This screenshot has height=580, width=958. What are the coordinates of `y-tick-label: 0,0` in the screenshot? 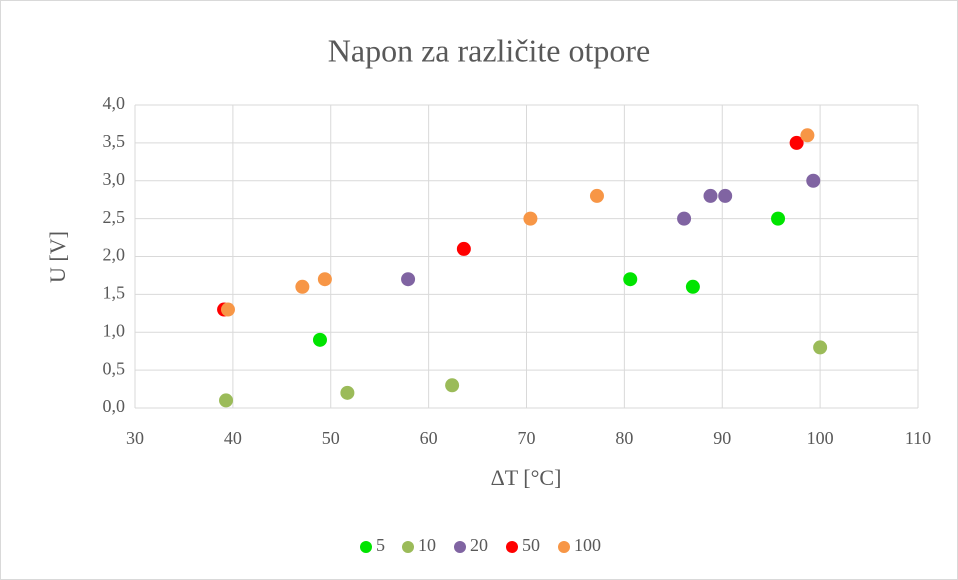 It's located at (114, 406).